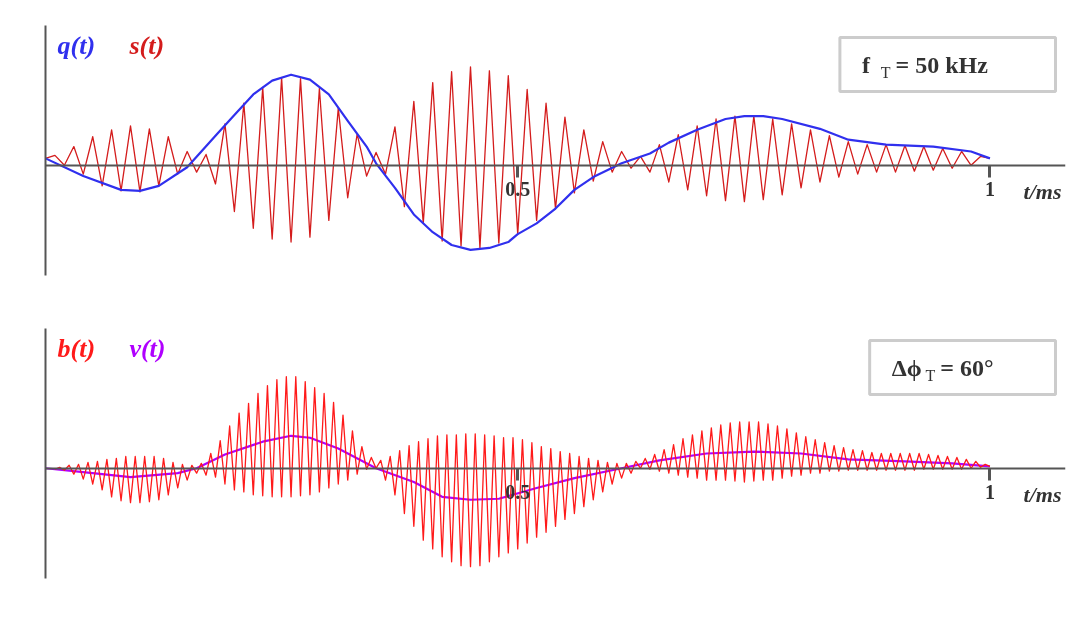 This screenshot has width=1080, height=617. I want to click on text: s(t), so click(146, 45).